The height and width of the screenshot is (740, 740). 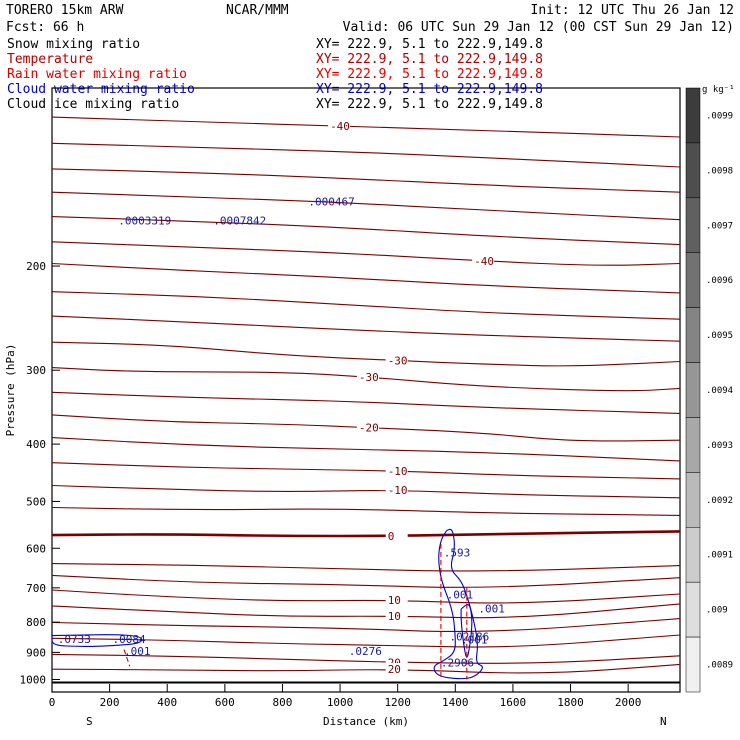 What do you see at coordinates (719, 226) in the screenshot?
I see `colorbar-label-2: .0097` at bounding box center [719, 226].